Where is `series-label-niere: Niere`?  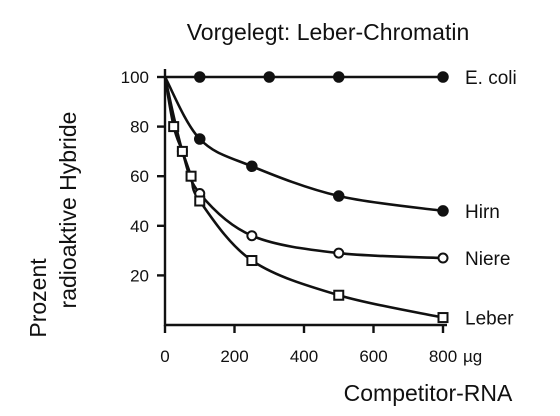
series-label-niere: Niere is located at coordinates (487, 259).